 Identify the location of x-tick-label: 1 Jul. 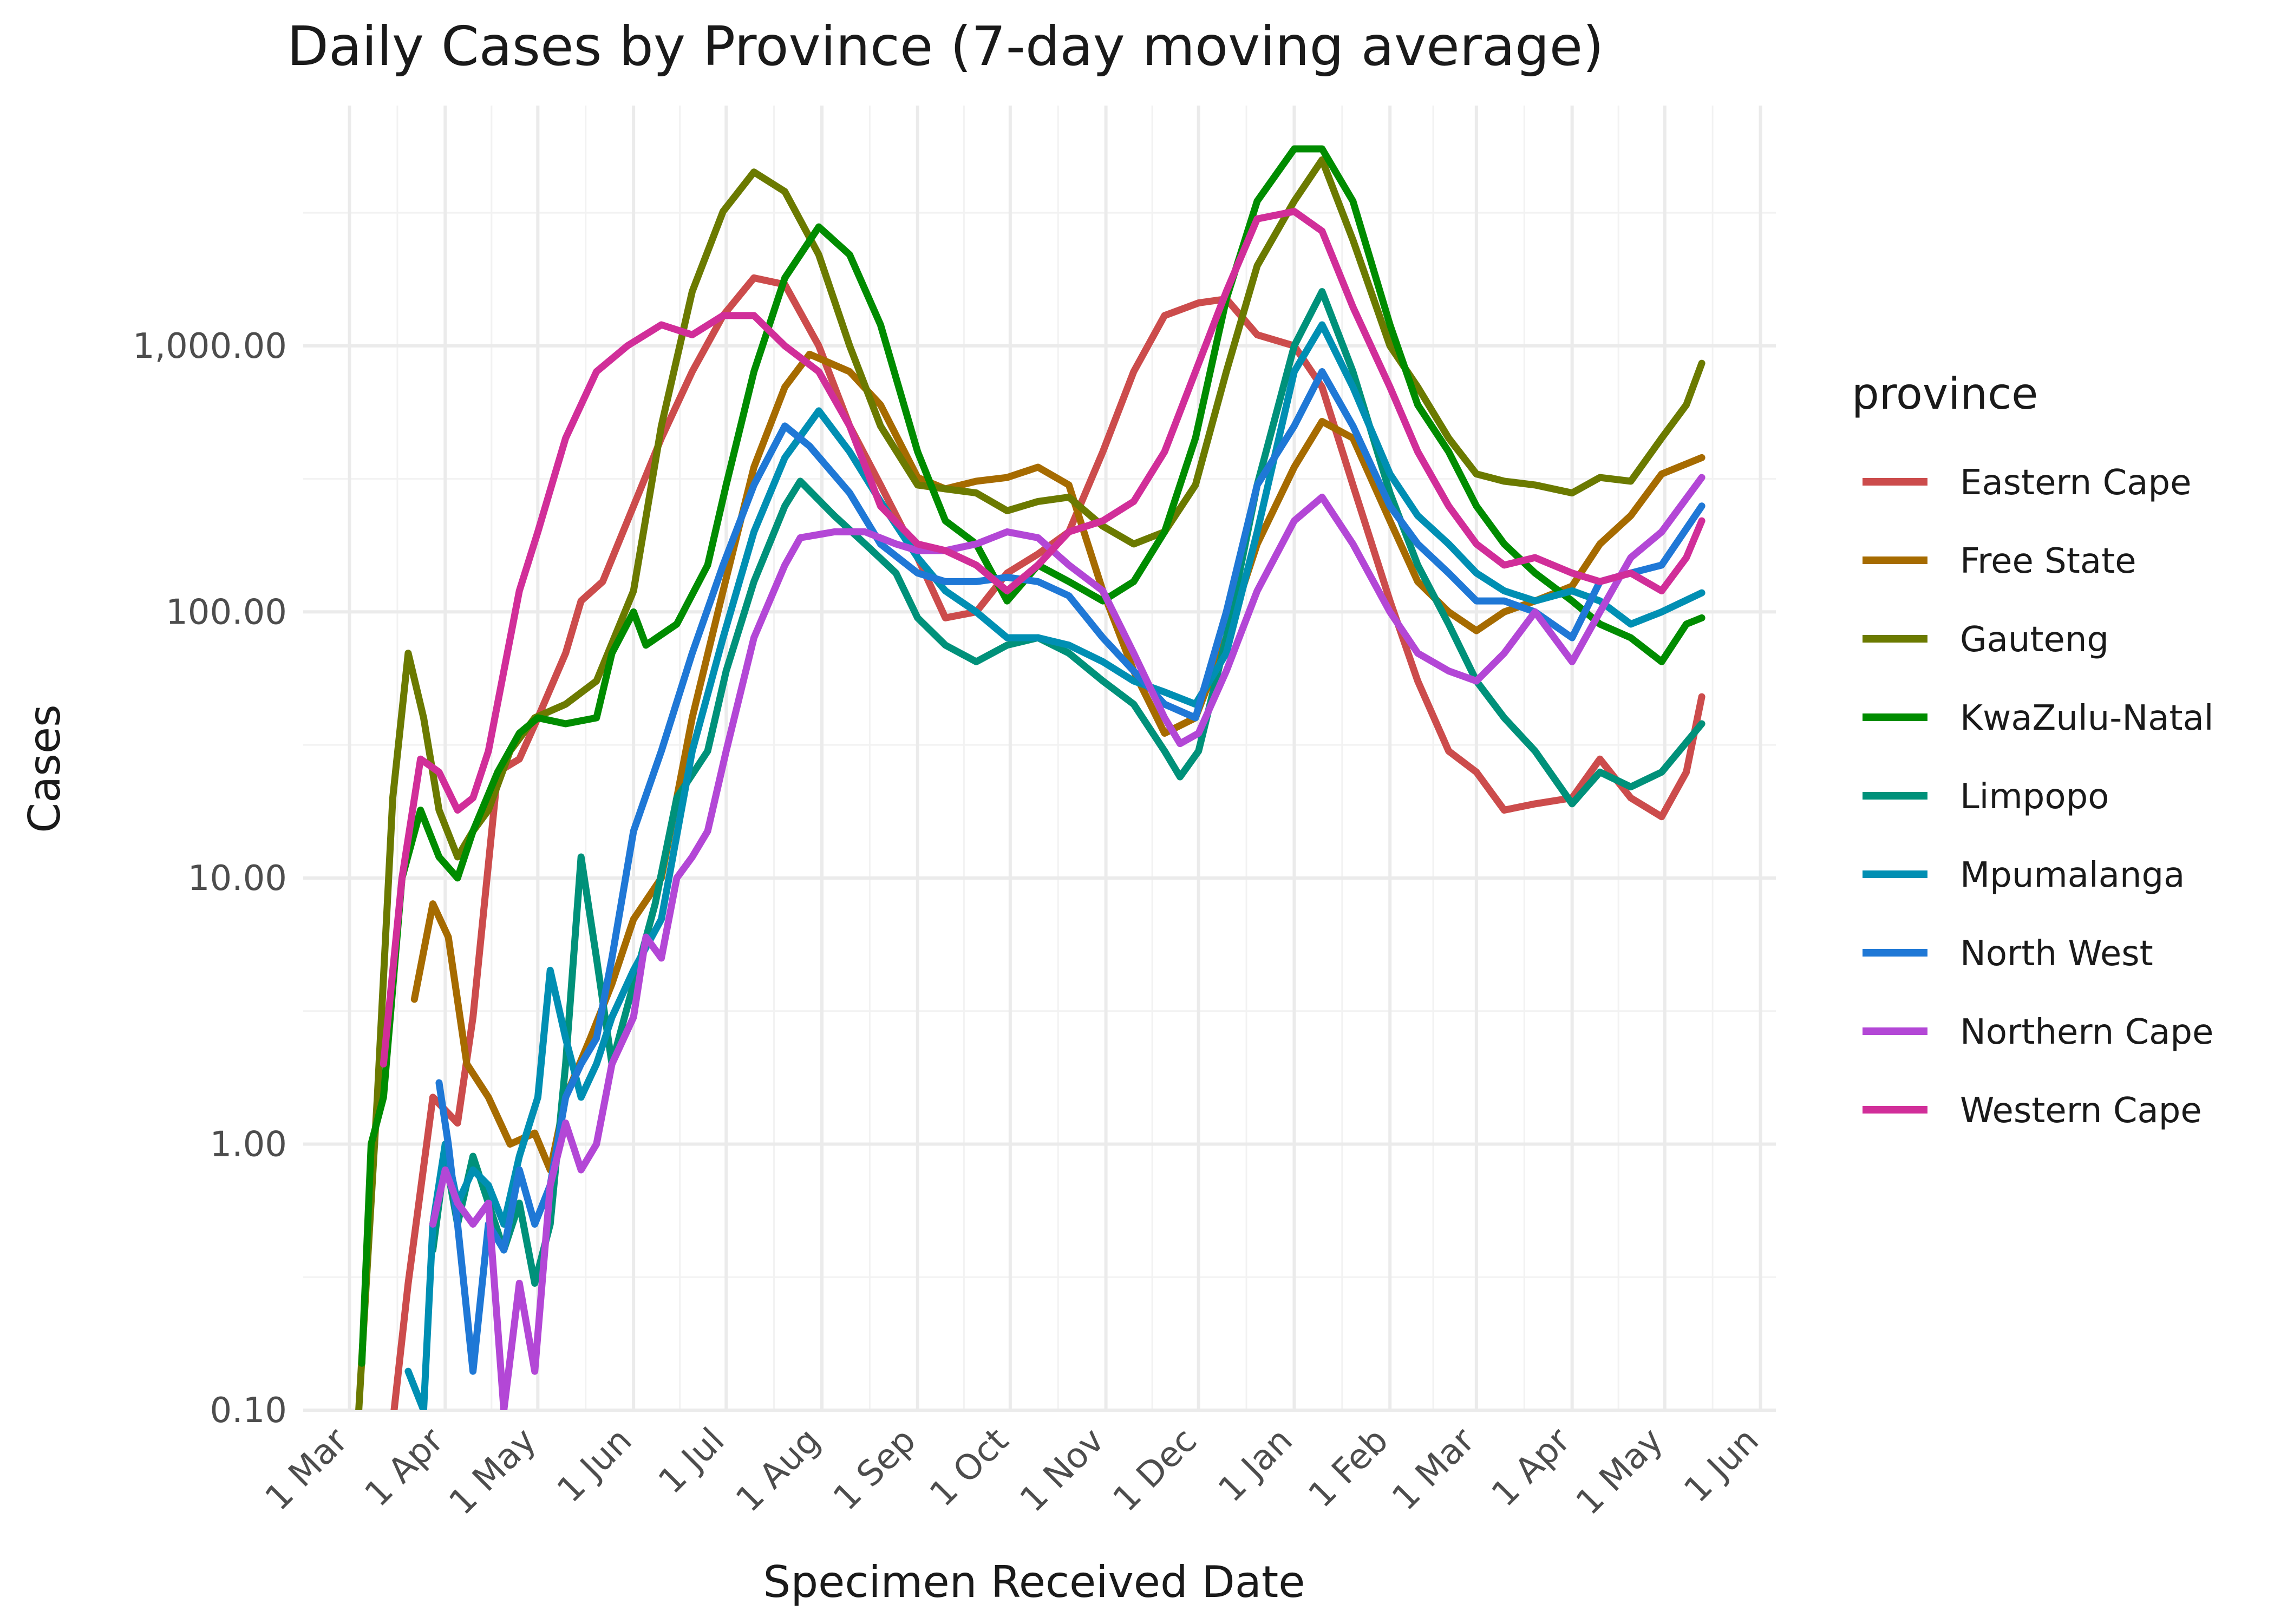
(692, 1461).